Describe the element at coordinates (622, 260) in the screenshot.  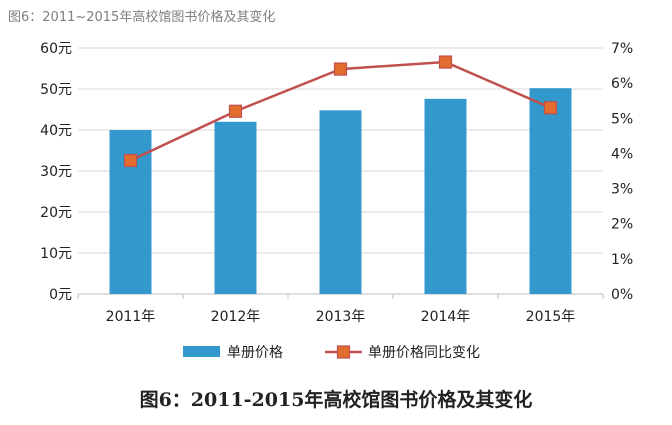
I see `right-tick-label: 1%` at that location.